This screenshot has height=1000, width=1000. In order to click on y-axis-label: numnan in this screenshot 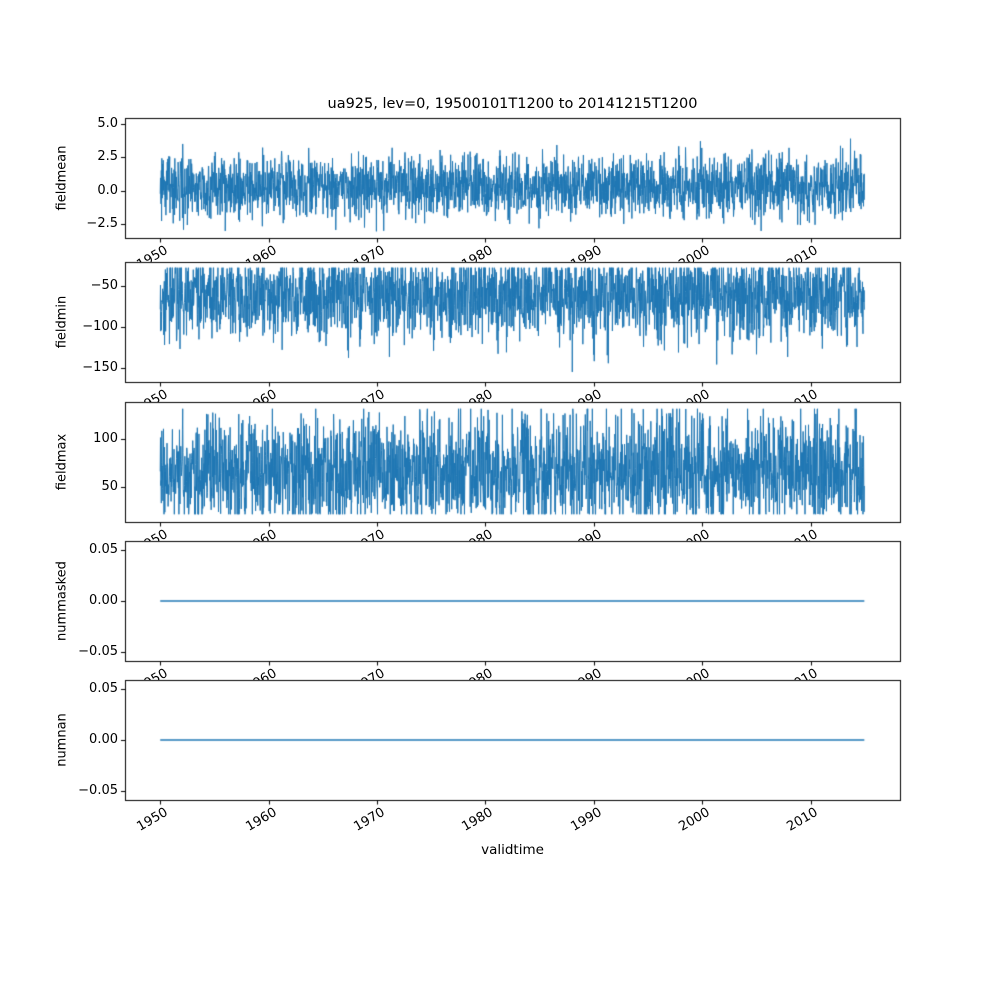, I will do `click(62, 740)`.